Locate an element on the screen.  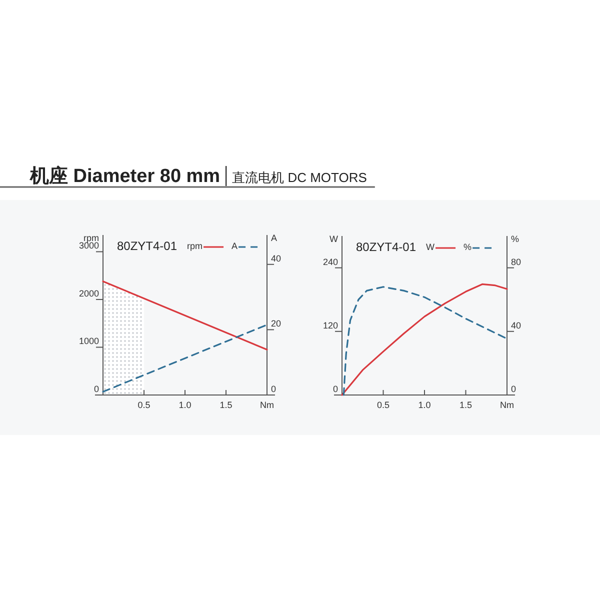
text: 机座 Diameter 80 mm is located at coordinates (124, 176).